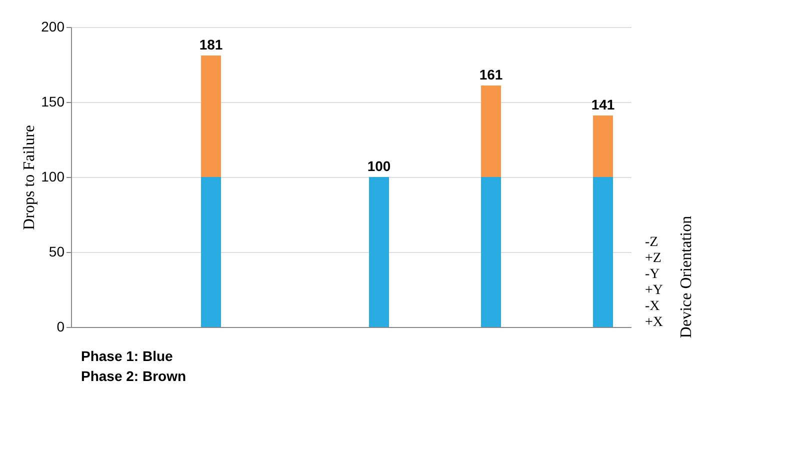  I want to click on text: +Y, so click(654, 290).